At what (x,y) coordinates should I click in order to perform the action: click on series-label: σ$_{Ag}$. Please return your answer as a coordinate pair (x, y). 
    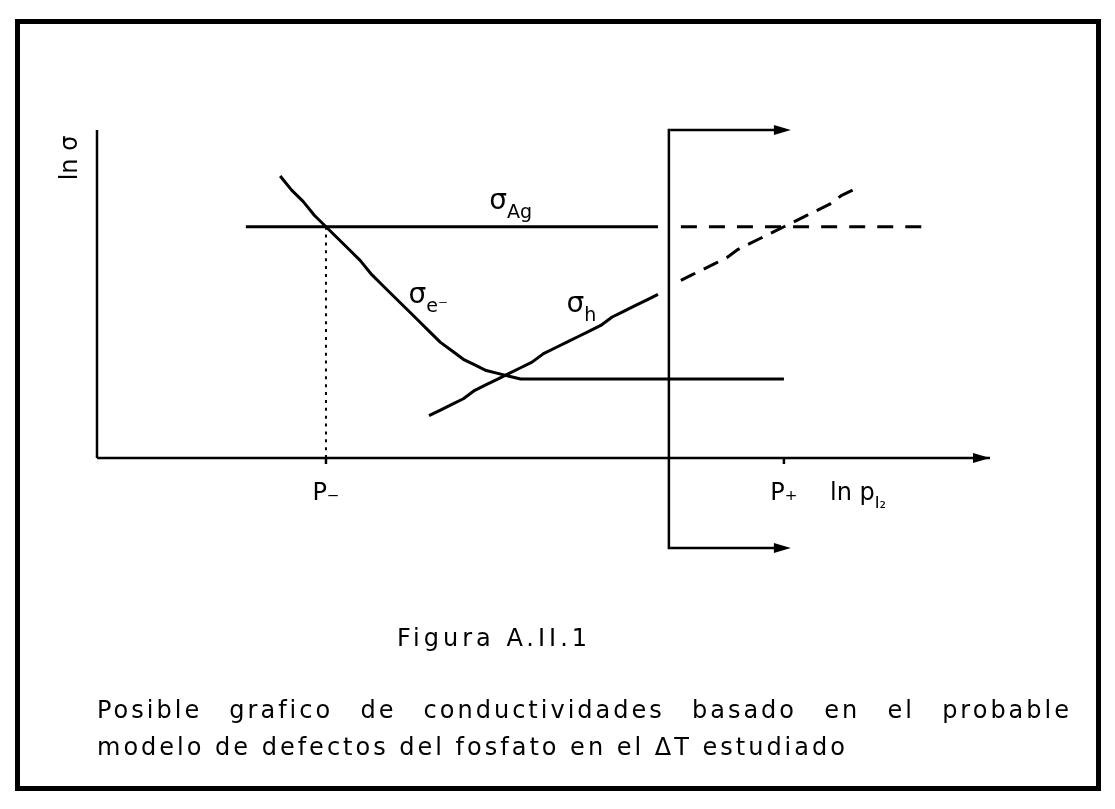
    Looking at the image, I should click on (511, 202).